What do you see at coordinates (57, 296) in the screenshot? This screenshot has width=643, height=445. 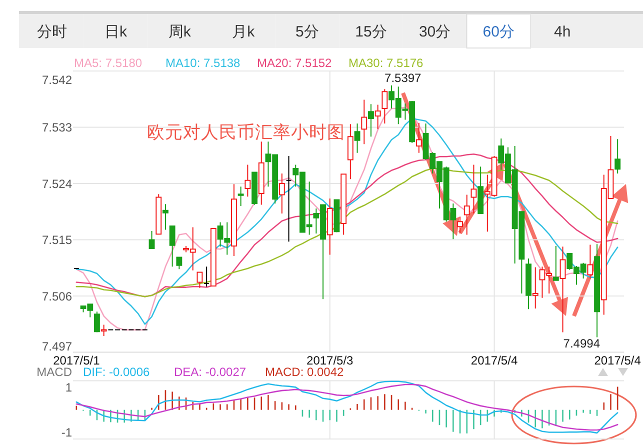 I see `y-tick-label: 7.506` at bounding box center [57, 296].